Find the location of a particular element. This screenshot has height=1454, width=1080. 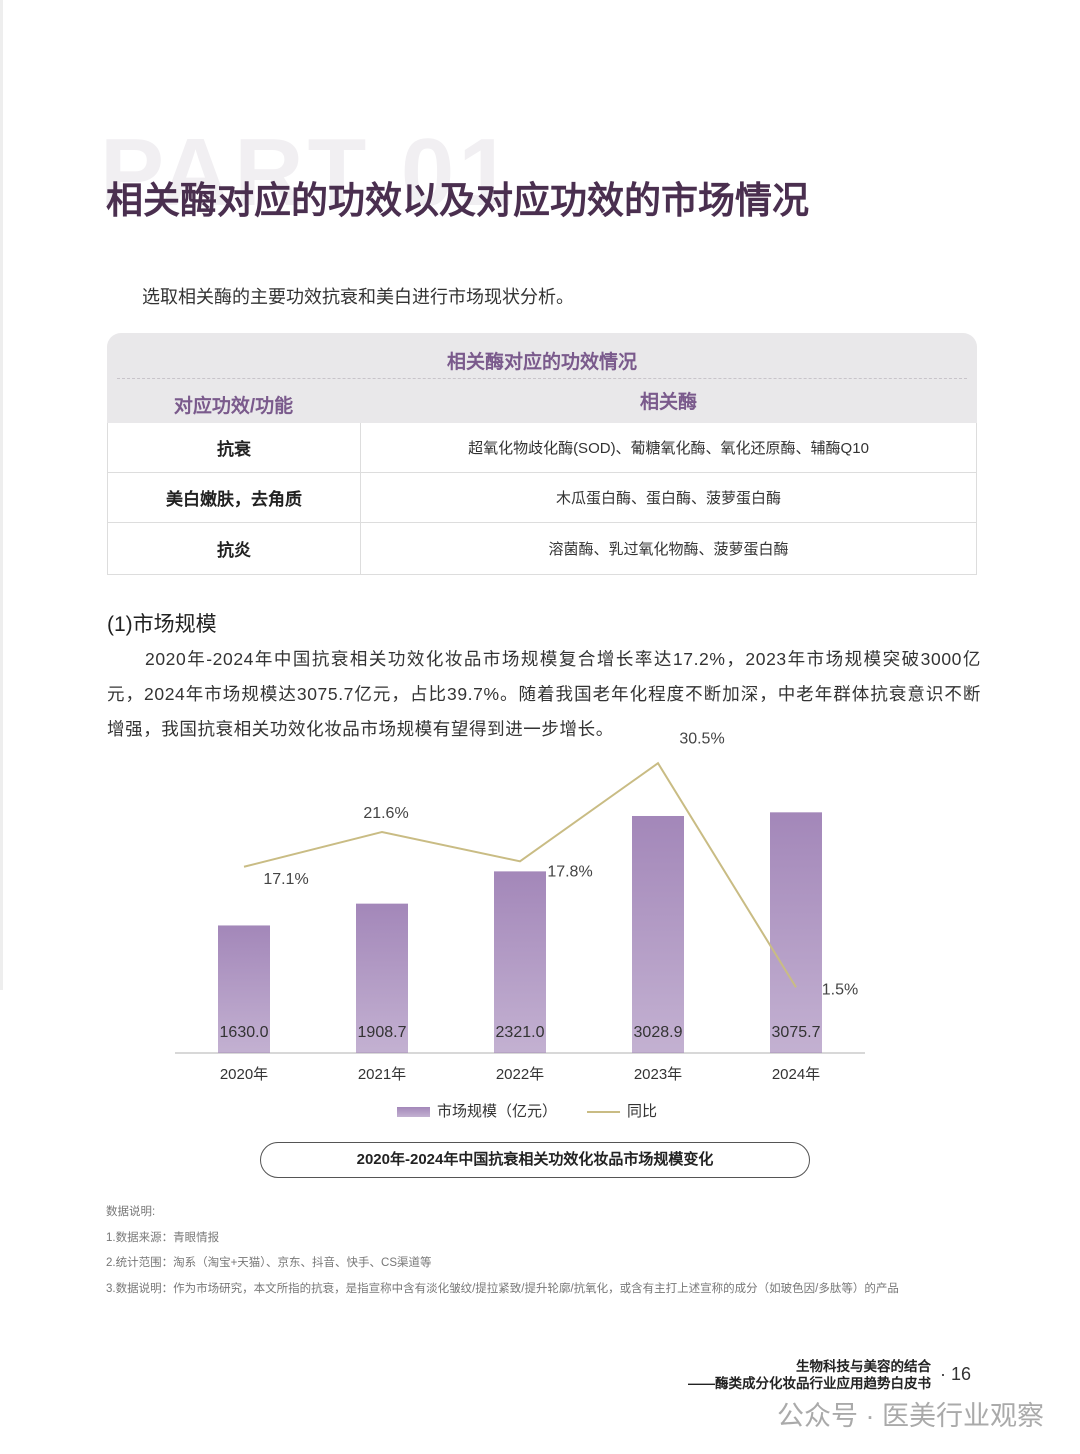

value-label: 1.5% is located at coordinates (840, 990).